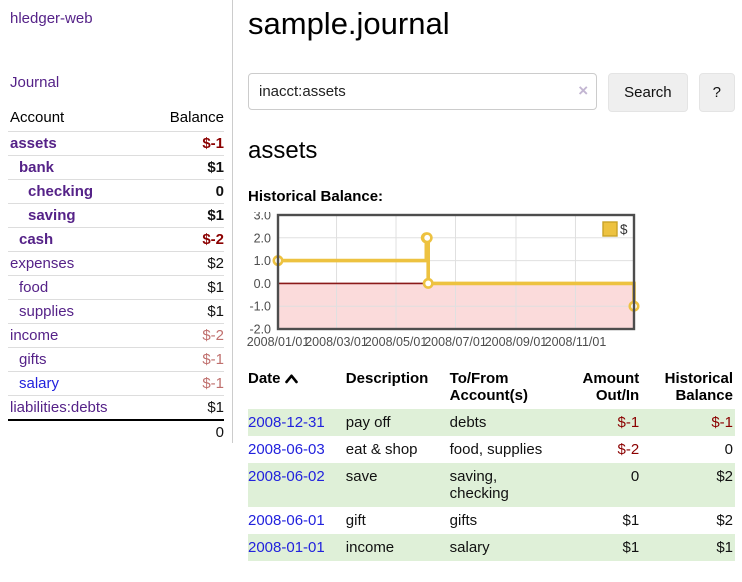 This screenshot has height=582, width=742. Describe the element at coordinates (34, 335) in the screenshot. I see `account-link: income` at that location.